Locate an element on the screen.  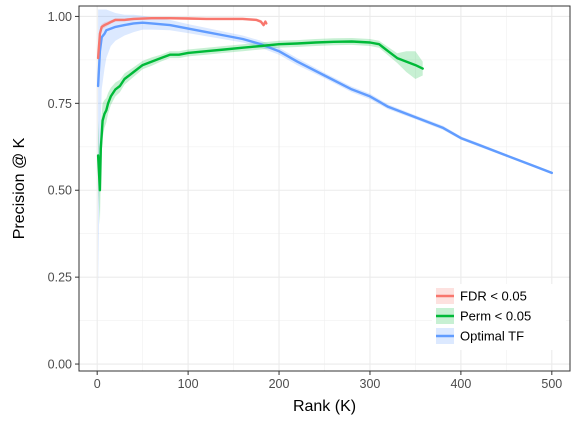
x-tick-label: 400 is located at coordinates (460, 384).